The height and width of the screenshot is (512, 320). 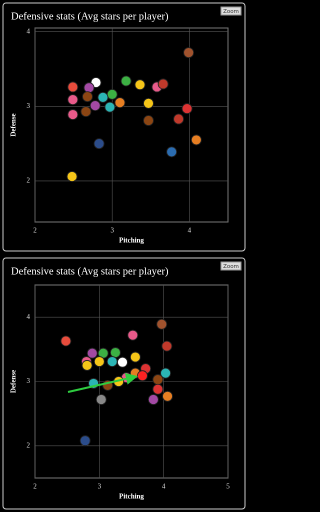 What do you see at coordinates (102, 382) in the screenshot?
I see `annotation-arrow` at bounding box center [102, 382].